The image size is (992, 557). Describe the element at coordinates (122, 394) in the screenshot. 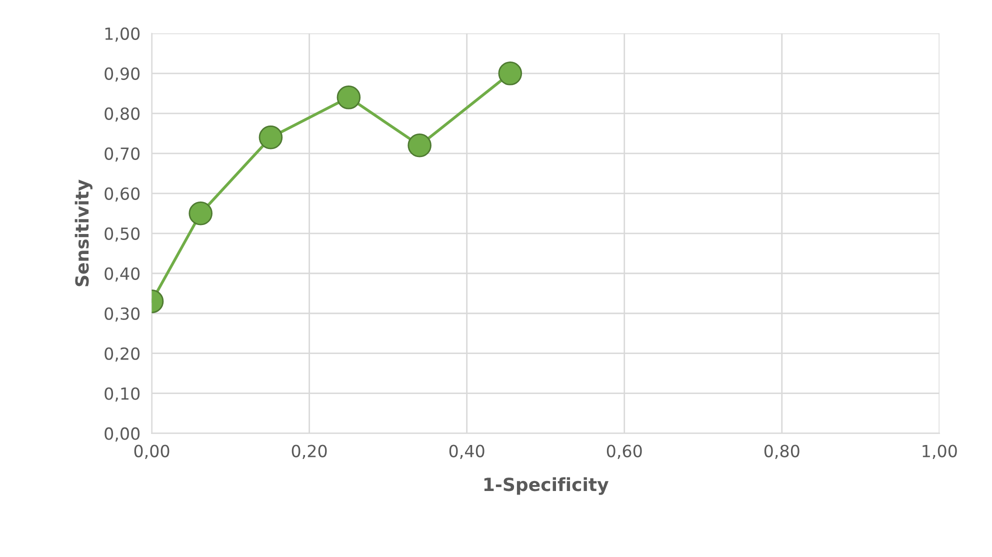

I see `y-tick-label: 0,10` at that location.